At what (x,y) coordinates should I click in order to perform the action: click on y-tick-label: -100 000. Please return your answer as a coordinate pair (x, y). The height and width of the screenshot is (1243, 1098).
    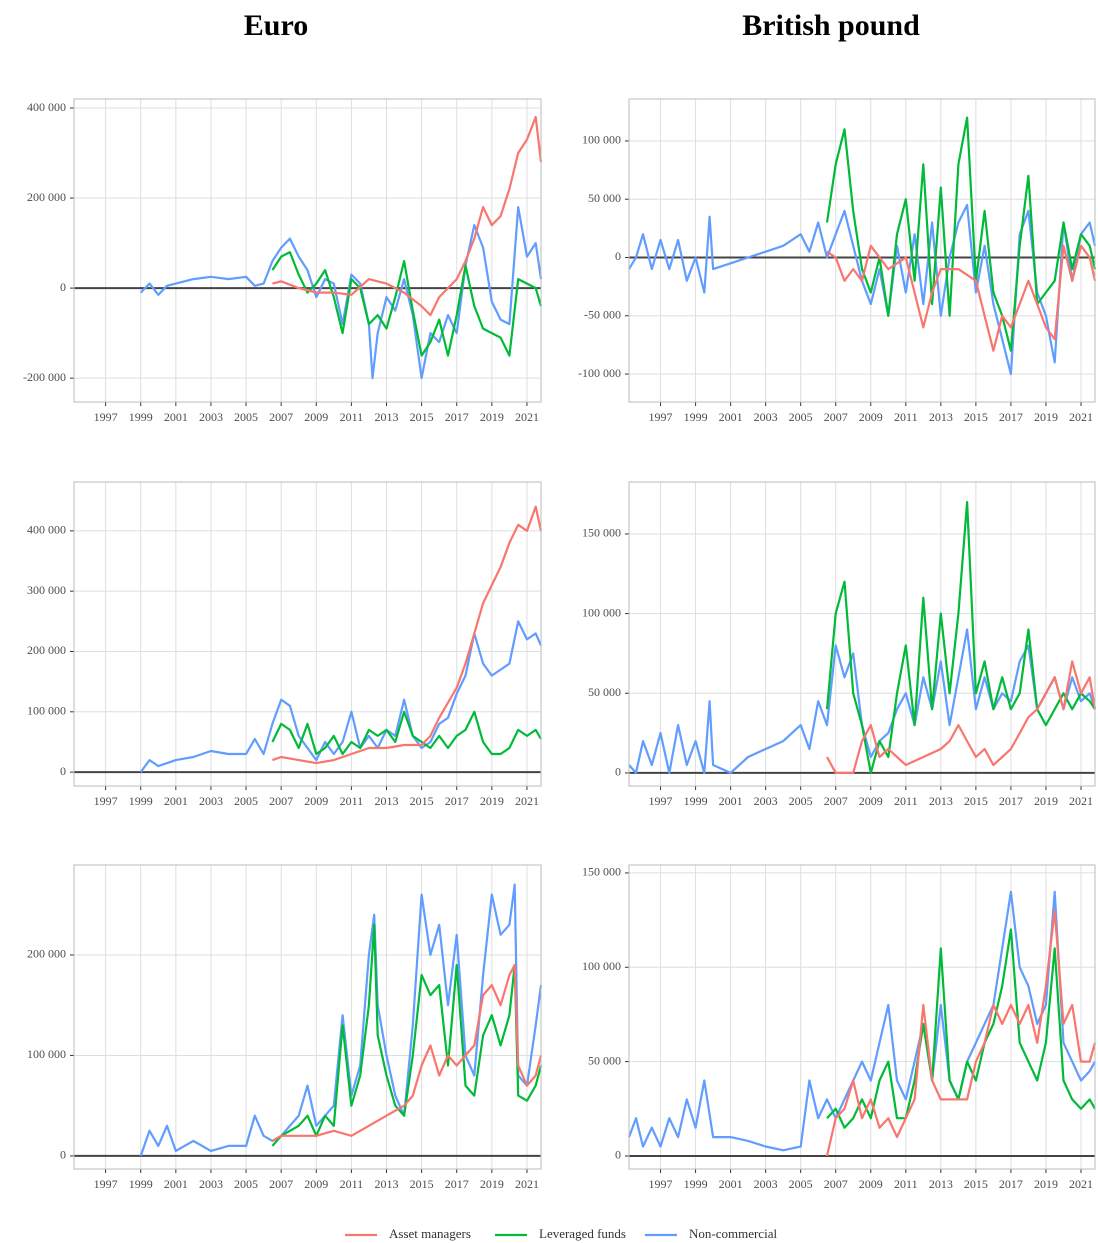
    Looking at the image, I should click on (599, 373).